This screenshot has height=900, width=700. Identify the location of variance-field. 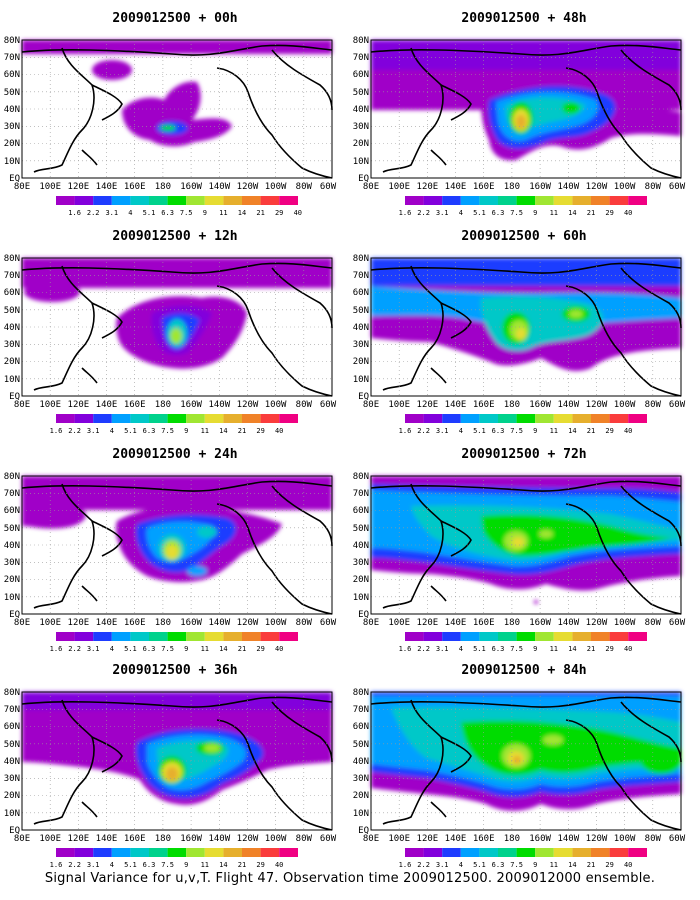
(526, 751).